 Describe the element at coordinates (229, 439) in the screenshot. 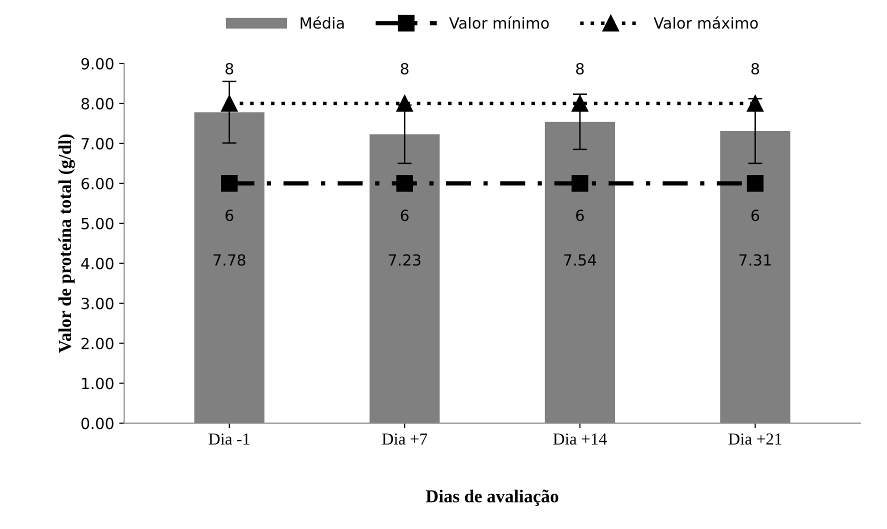

I see `x-tick-label: Dia -1` at that location.